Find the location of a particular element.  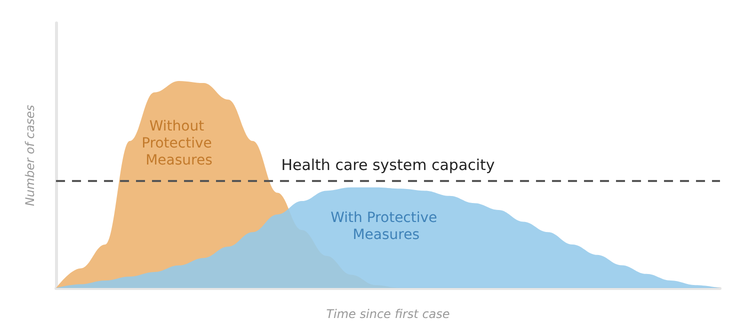

series-label: Without Protective Measures is located at coordinates (179, 143).